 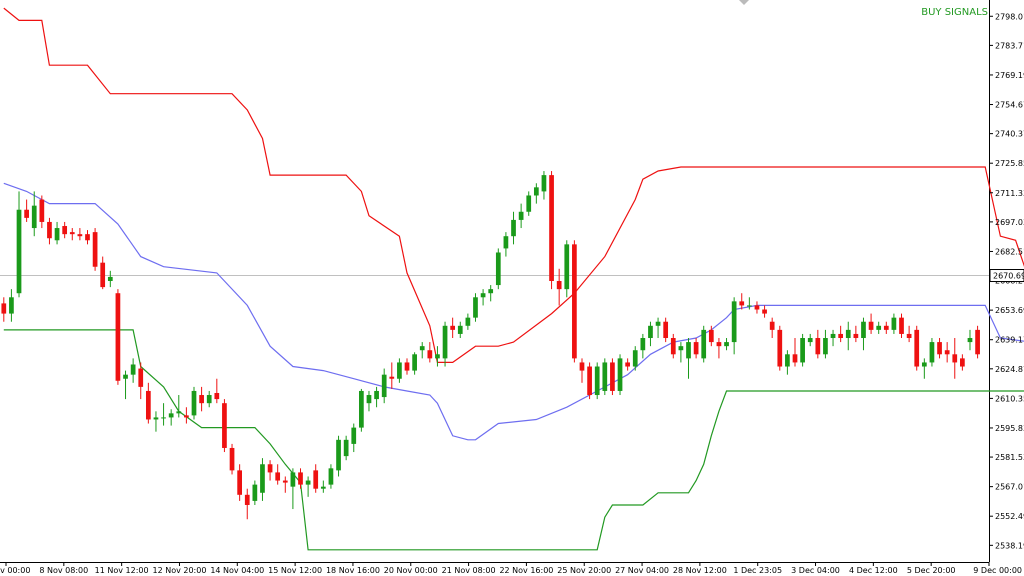 I want to click on y-tick-label: 2581.530, so click(x=1009, y=457).